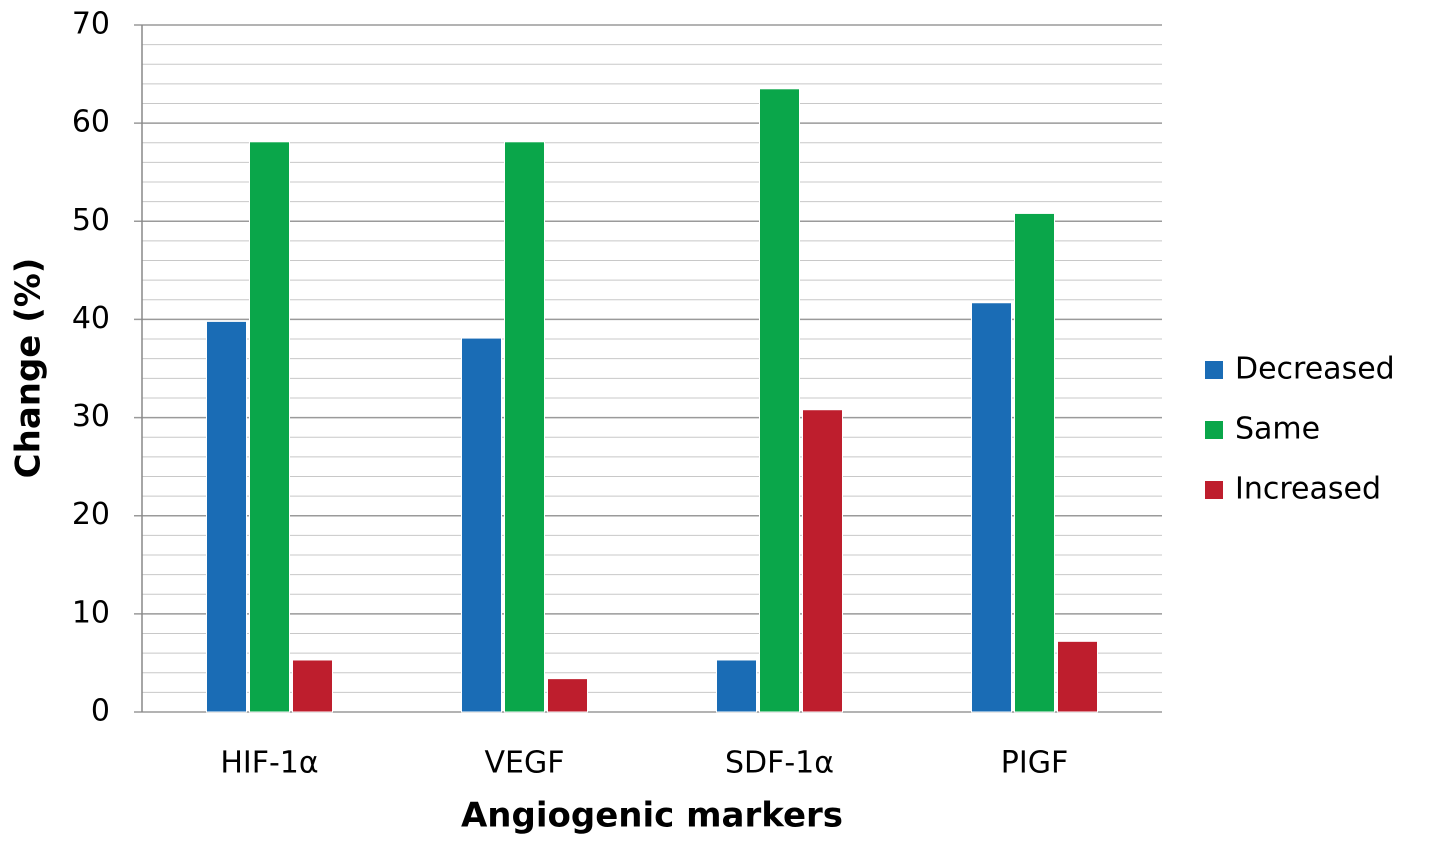 The width and height of the screenshot is (1441, 854). What do you see at coordinates (91, 122) in the screenshot?
I see `y-tick-label: 60` at bounding box center [91, 122].